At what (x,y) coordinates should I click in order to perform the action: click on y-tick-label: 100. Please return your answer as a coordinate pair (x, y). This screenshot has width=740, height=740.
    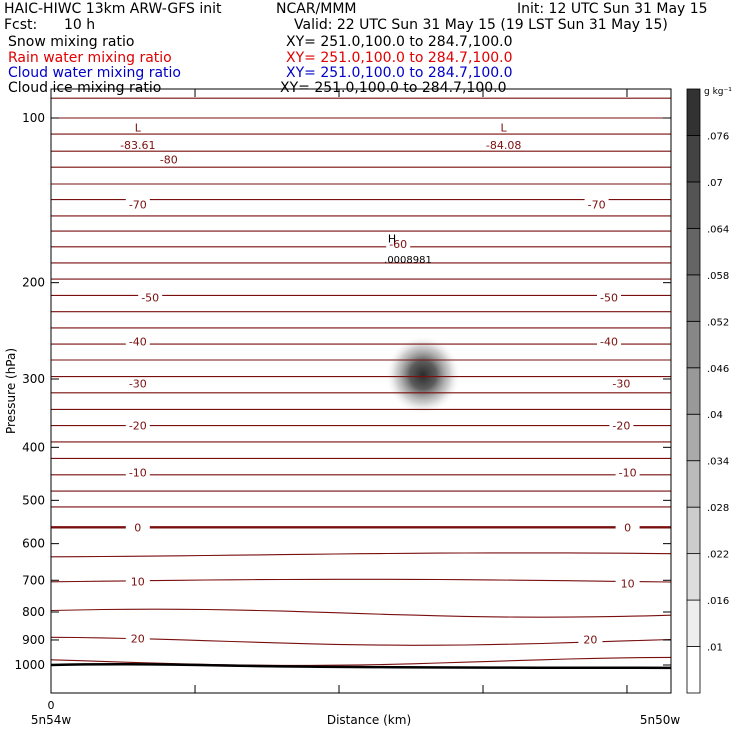
    Looking at the image, I should click on (33, 118).